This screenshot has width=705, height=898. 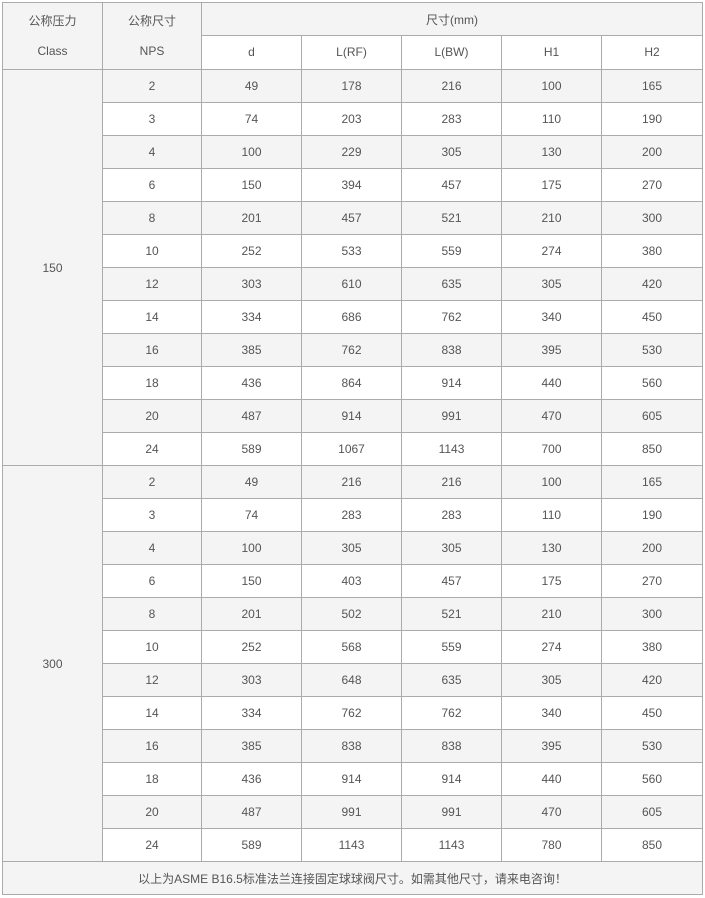 What do you see at coordinates (551, 284) in the screenshot?
I see `dimension-cell: 305` at bounding box center [551, 284].